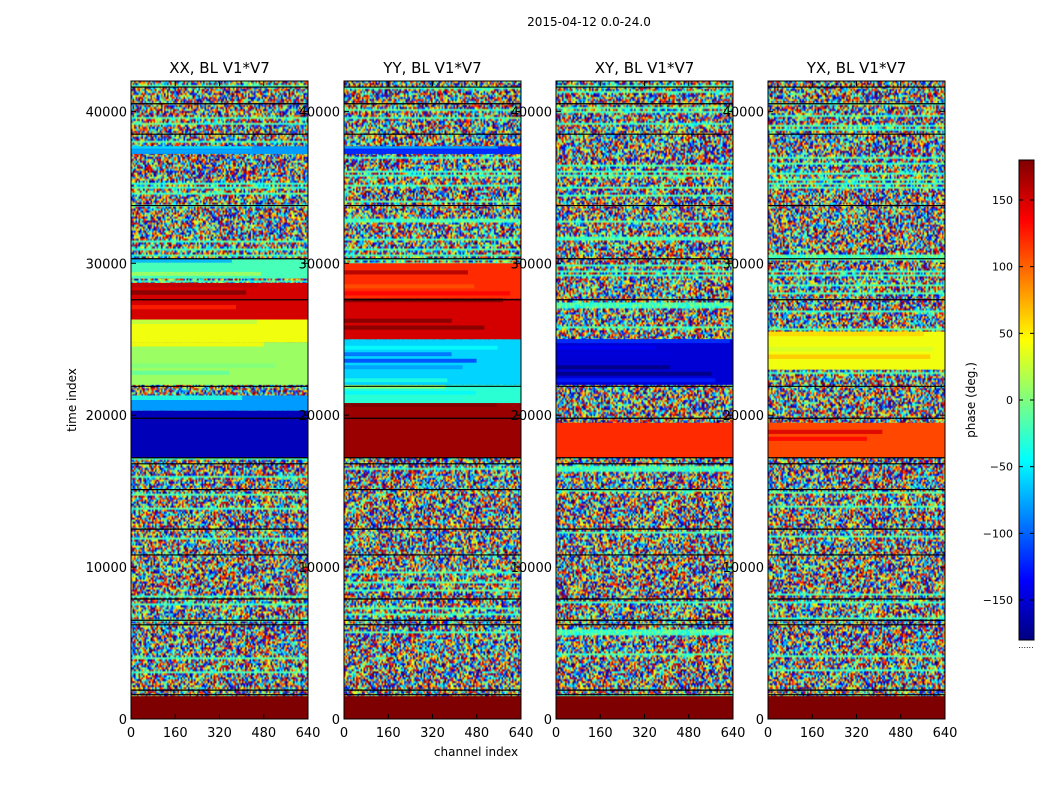  I want to click on colorbar-tick-label: 50, so click(1006, 333).